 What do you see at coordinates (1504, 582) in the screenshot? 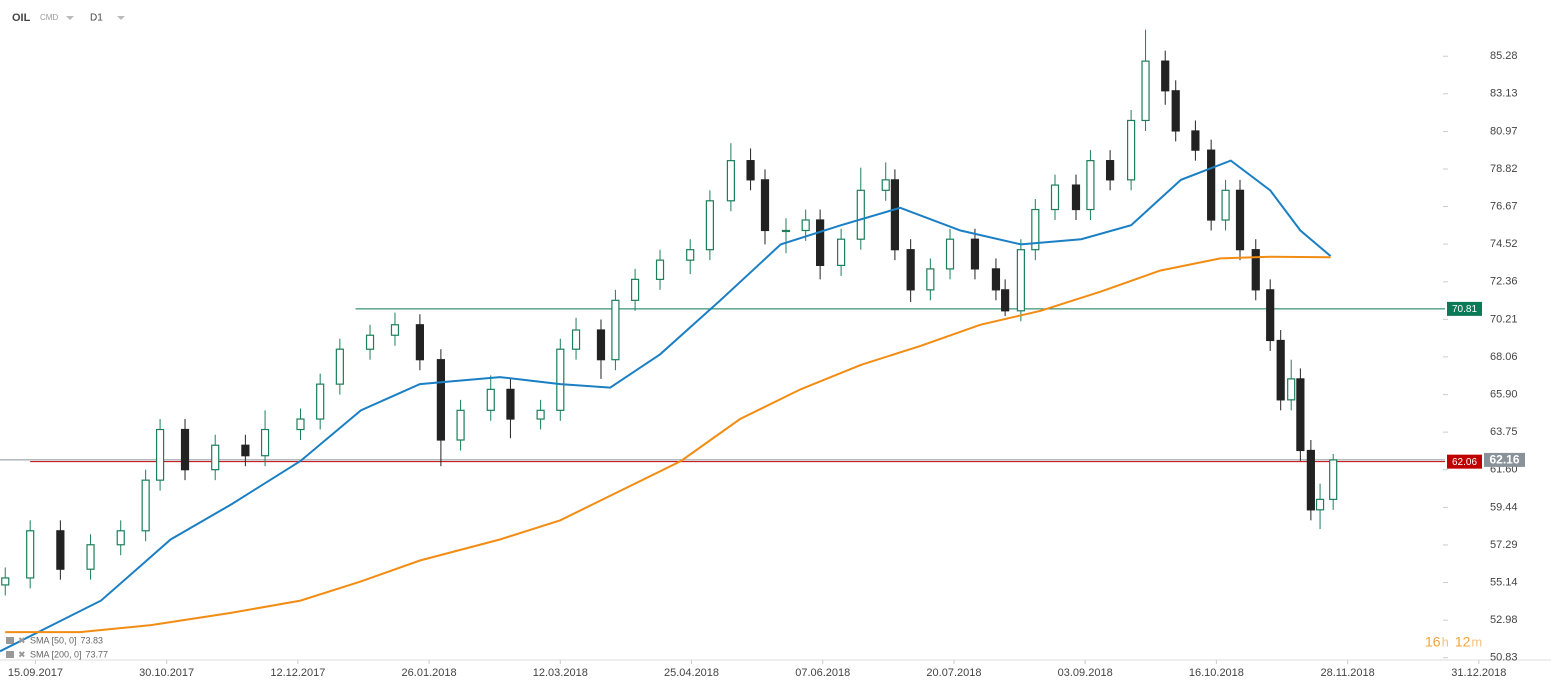
I see `y-tick-label: 55.14` at bounding box center [1504, 582].